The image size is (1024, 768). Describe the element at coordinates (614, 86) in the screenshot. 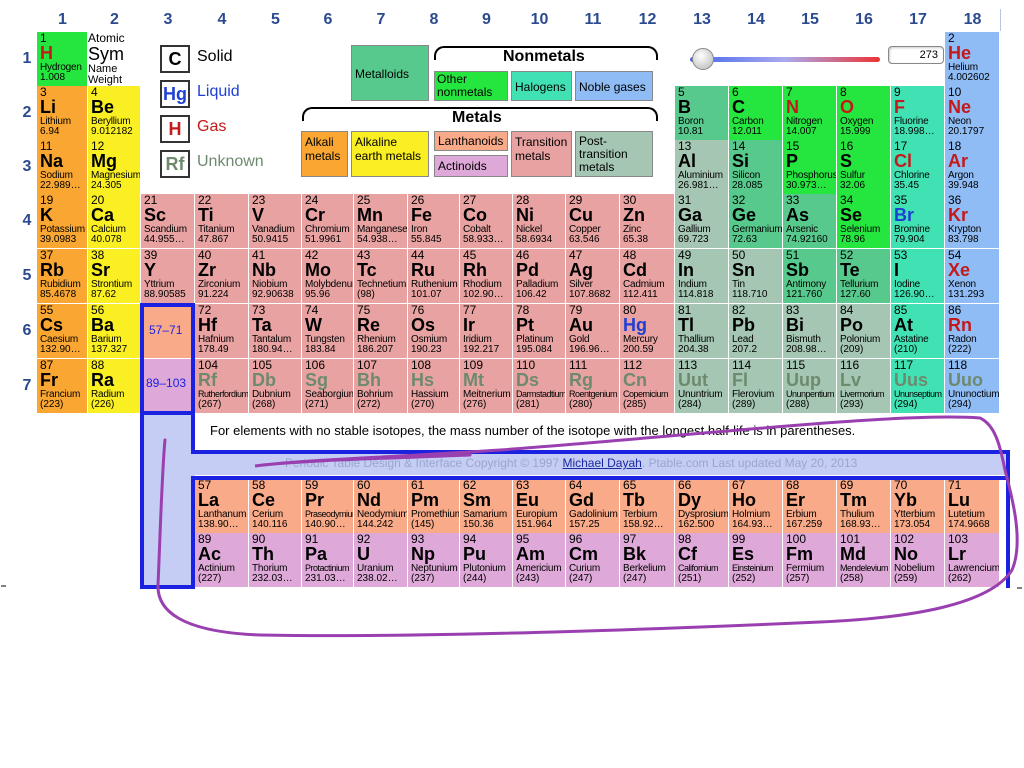

I see `category-noble-gases: Noble gases` at that location.